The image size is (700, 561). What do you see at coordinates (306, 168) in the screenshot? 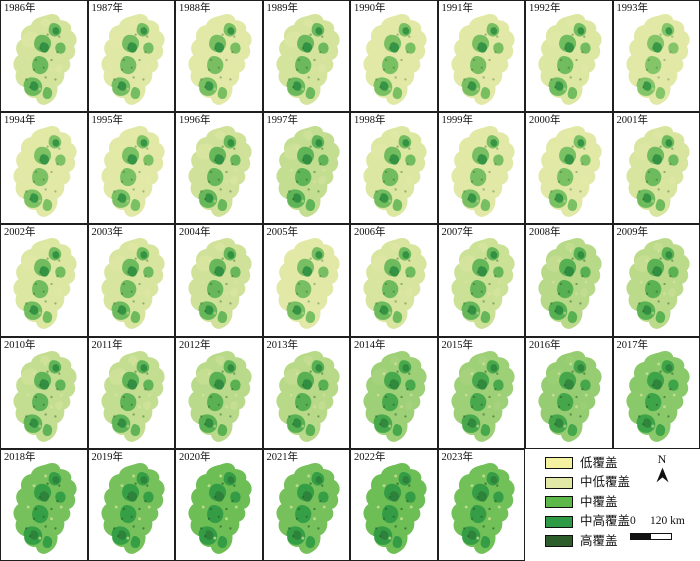
I see `map-panel-1997年: 1997年` at bounding box center [306, 168].